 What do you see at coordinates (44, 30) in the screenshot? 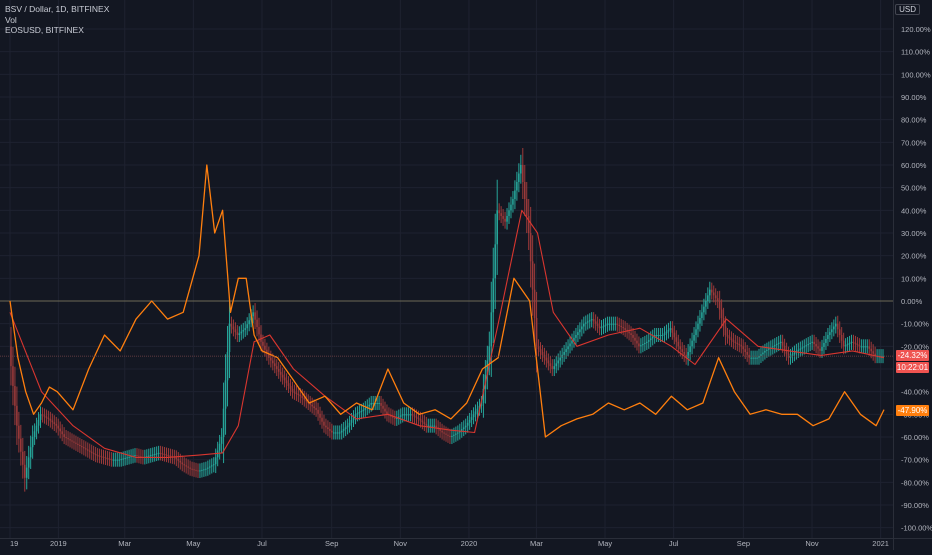
I see `legend-compare-symbol: EOSUSD, BITFINEX` at bounding box center [44, 30].